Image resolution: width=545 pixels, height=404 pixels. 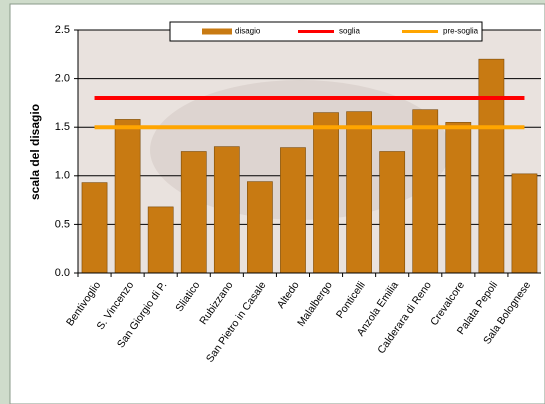 I want to click on y-tick-label: 1.0, so click(x=62, y=176).